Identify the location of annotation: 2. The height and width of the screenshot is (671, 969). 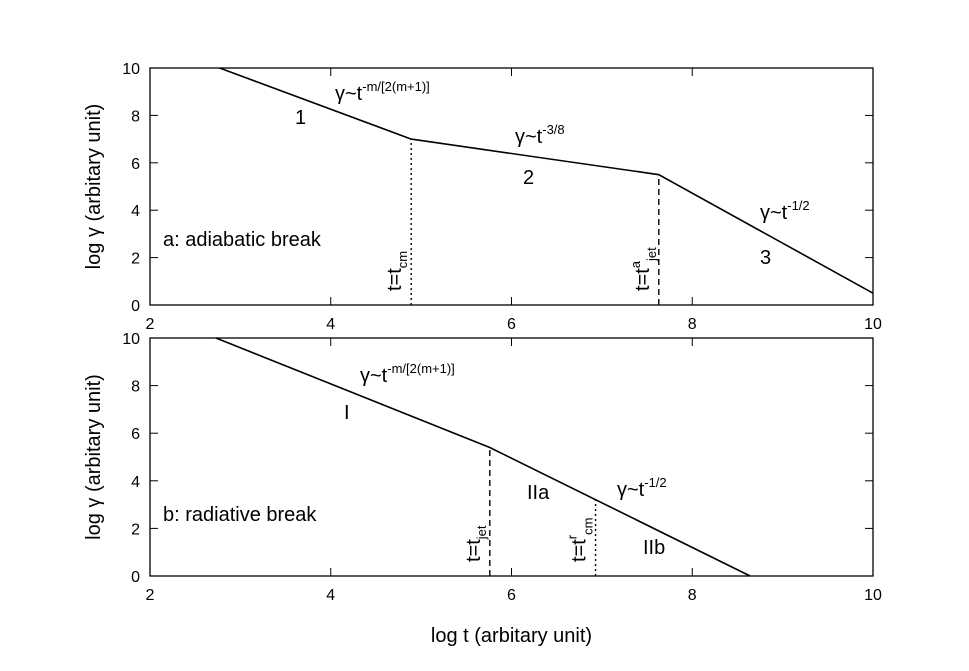
(528, 178).